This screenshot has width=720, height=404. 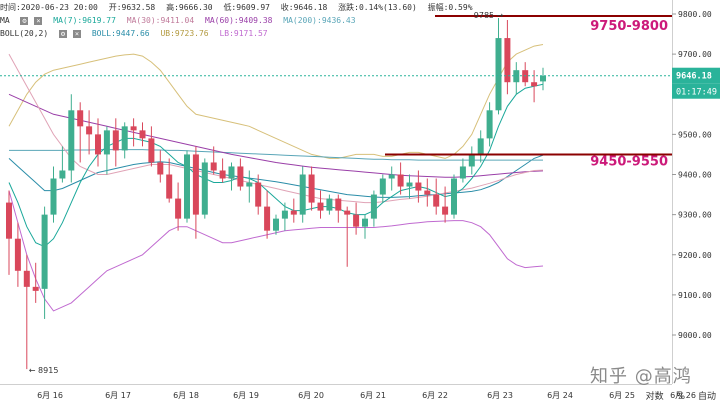 What do you see at coordinates (311, 395) in the screenshot?
I see `x-tick-label: 6月 20` at bounding box center [311, 395].